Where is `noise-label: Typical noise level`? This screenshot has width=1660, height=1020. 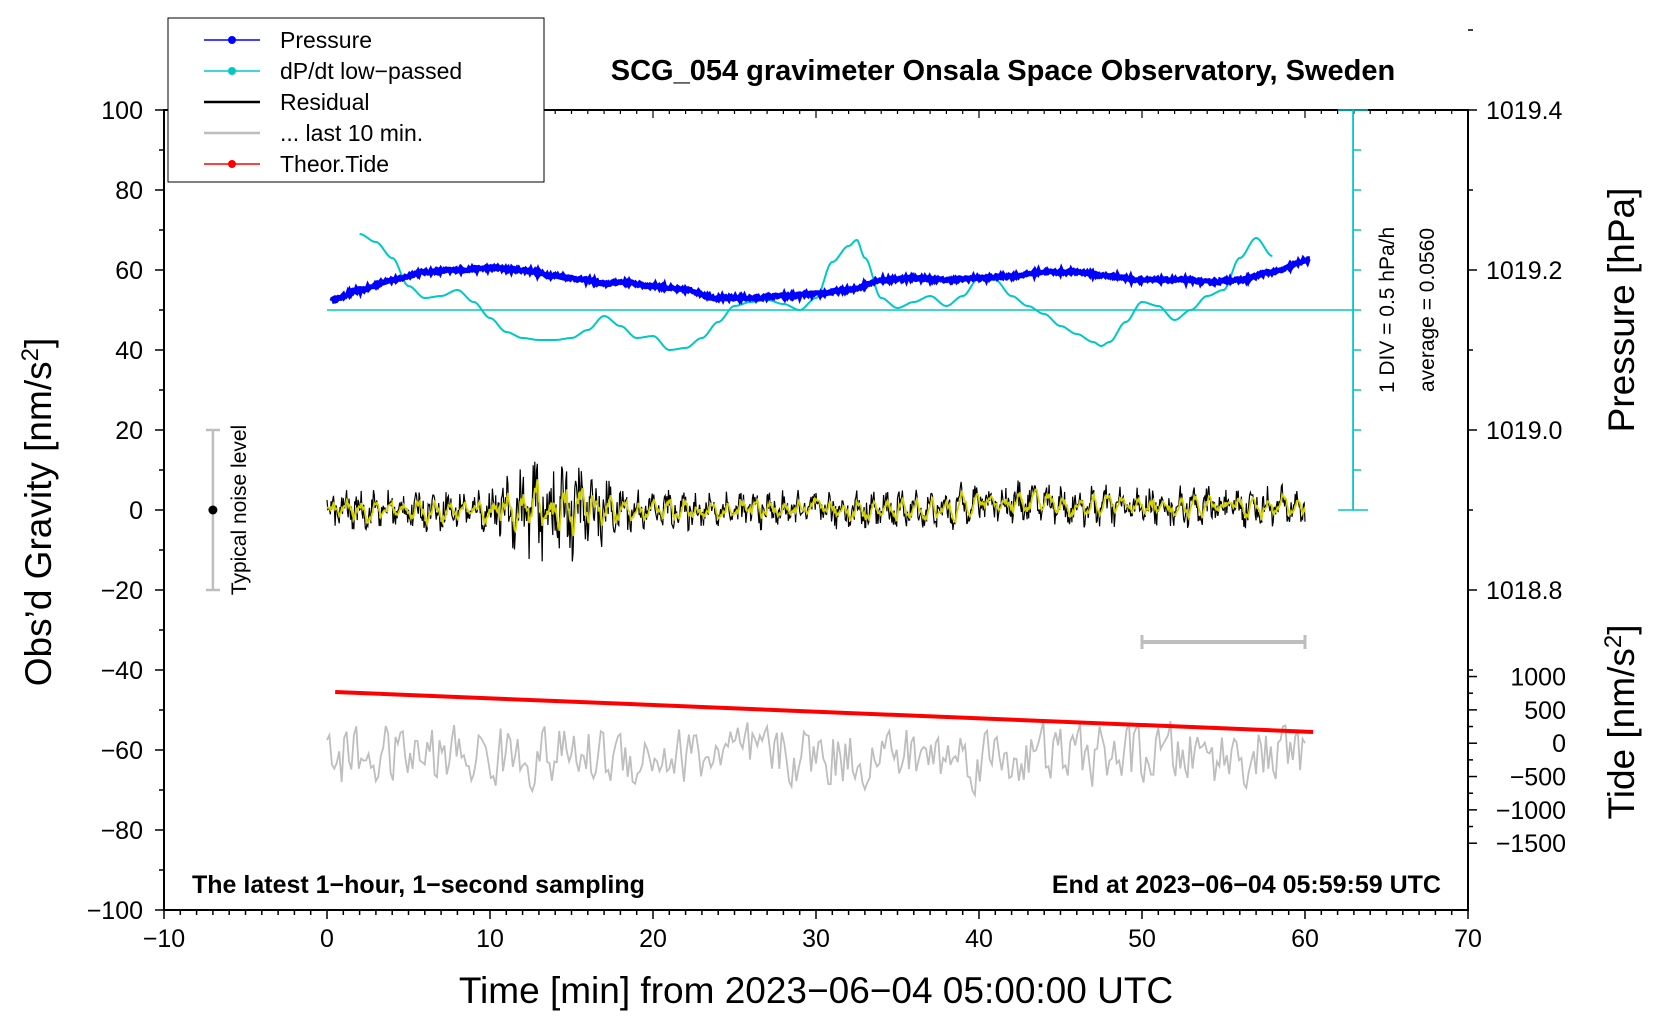 noise-label: Typical noise level is located at coordinates (239, 510).